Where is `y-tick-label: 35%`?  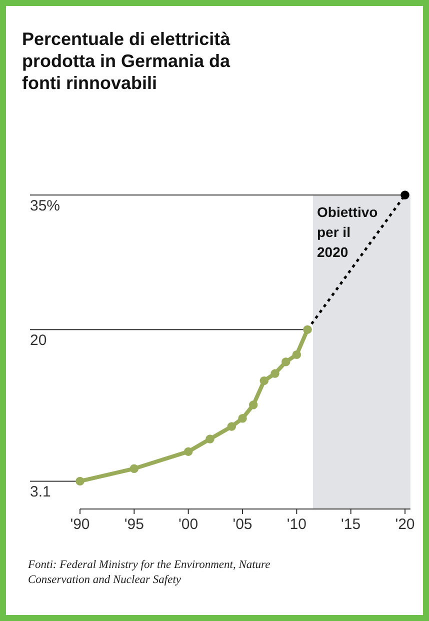
y-tick-label: 35% is located at coordinates (45, 205).